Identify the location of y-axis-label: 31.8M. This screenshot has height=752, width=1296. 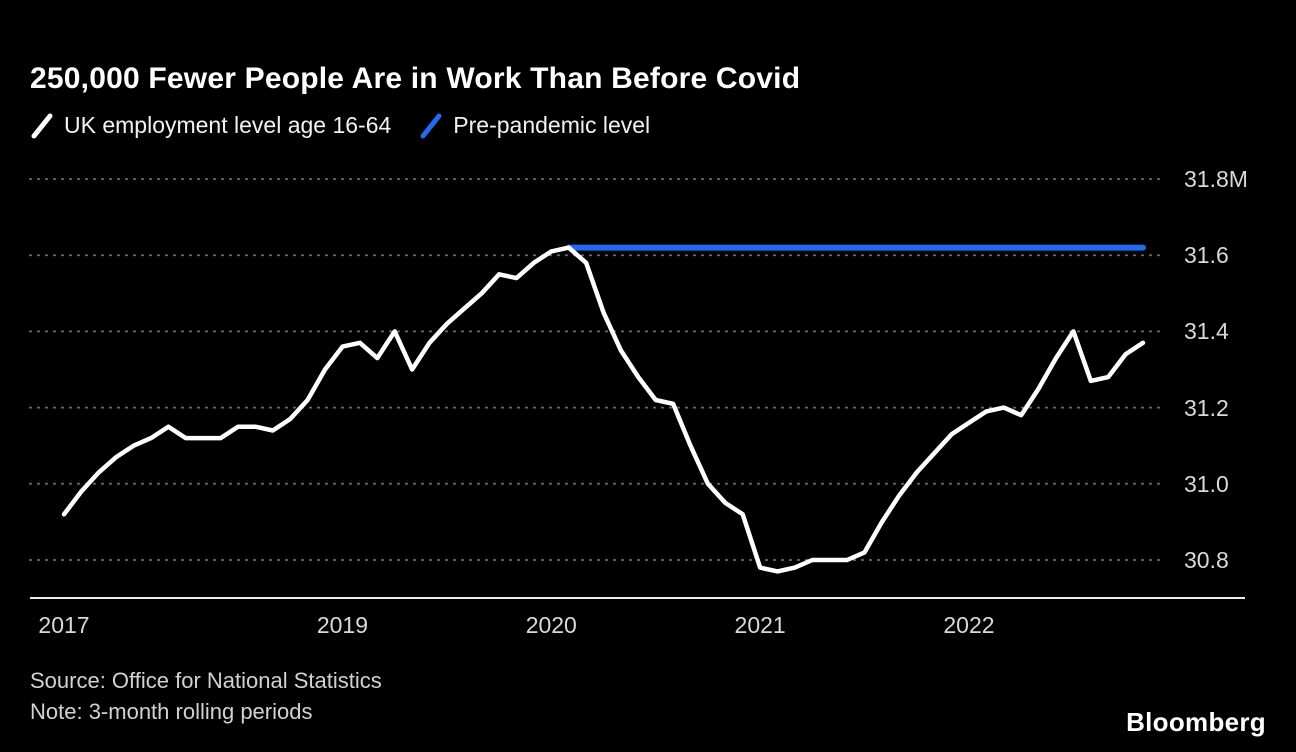
(1216, 179).